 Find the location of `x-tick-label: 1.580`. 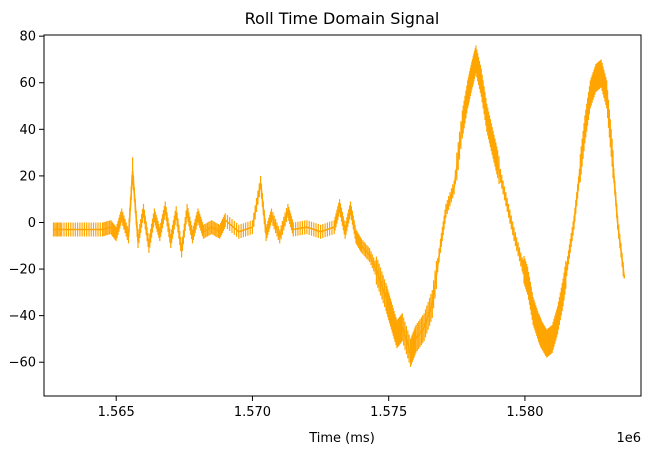

x-tick-label: 1.580 is located at coordinates (524, 412).